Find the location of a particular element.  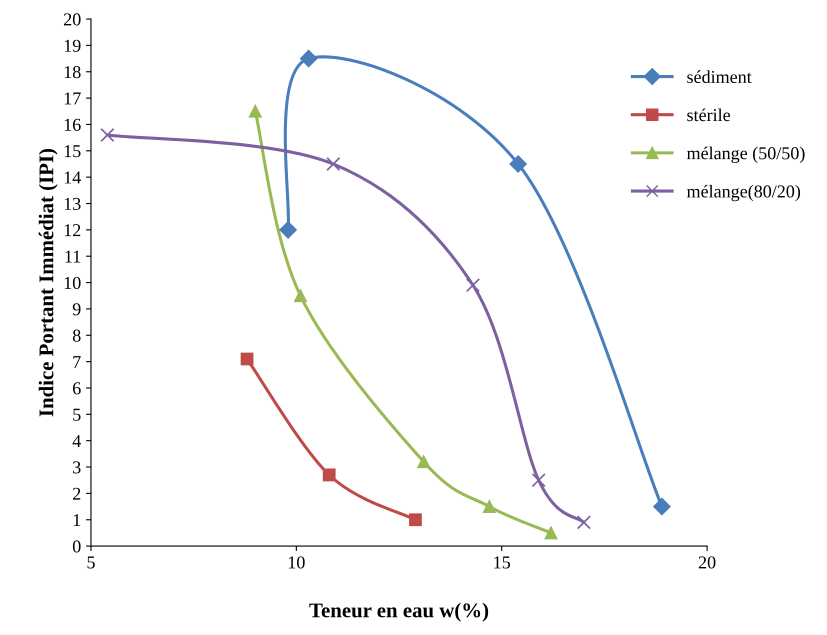

x-axis-title: Teneur en eau w(%) is located at coordinates (398, 612).